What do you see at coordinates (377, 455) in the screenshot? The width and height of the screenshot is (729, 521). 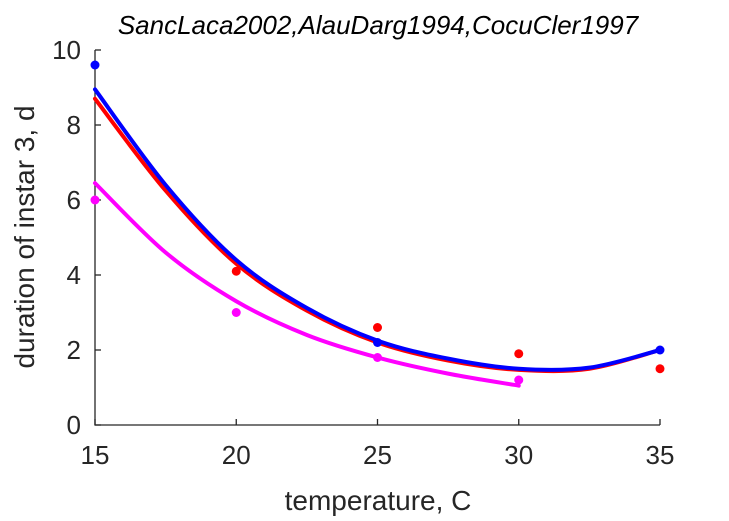 I see `x-tick-label: 25` at bounding box center [377, 455].